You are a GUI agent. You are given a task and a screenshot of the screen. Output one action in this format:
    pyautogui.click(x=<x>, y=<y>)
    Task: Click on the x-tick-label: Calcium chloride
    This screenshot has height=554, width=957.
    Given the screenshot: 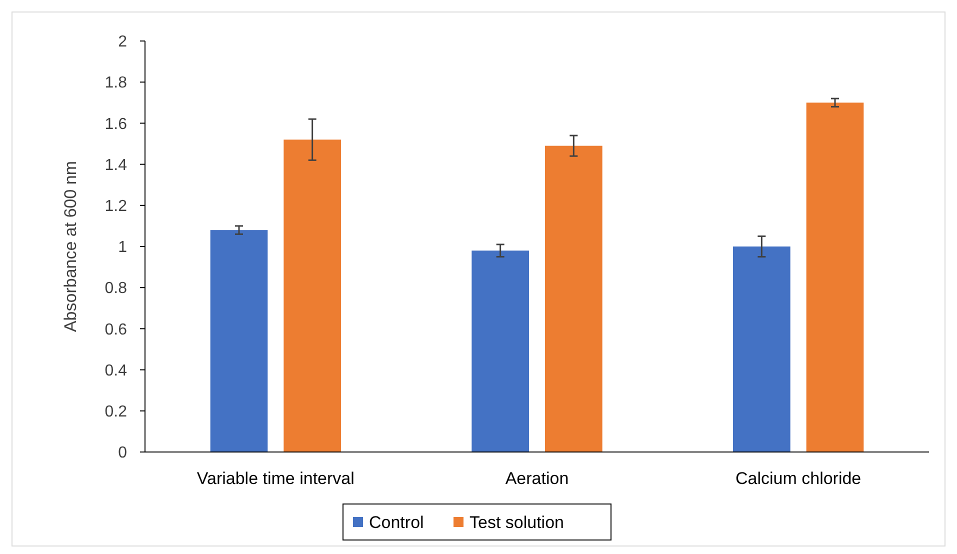 What is the action you would take?
    pyautogui.click(x=798, y=478)
    